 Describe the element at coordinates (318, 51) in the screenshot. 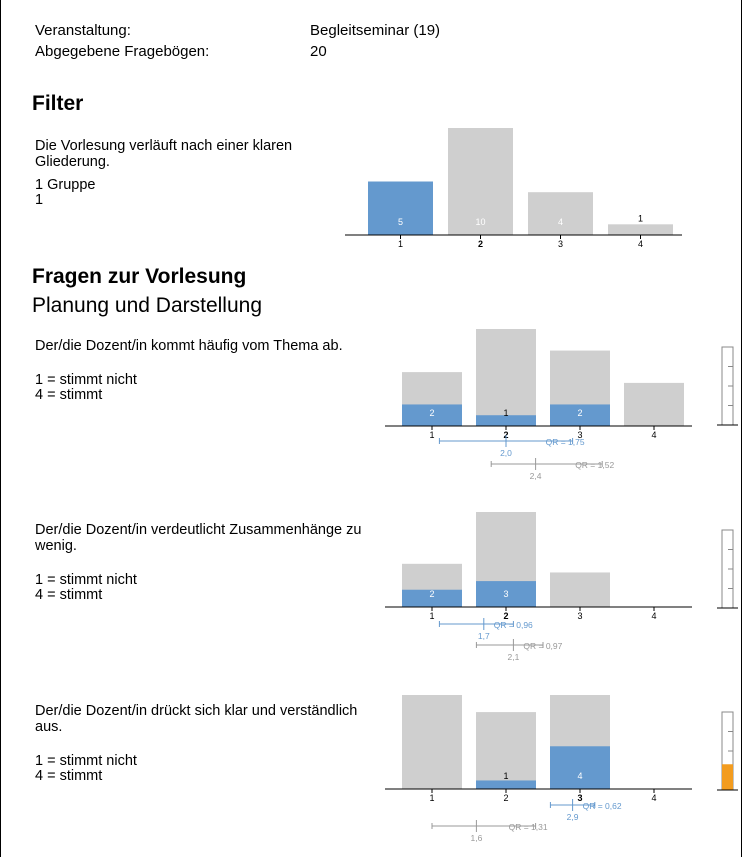

I see `forms-value: 20` at that location.